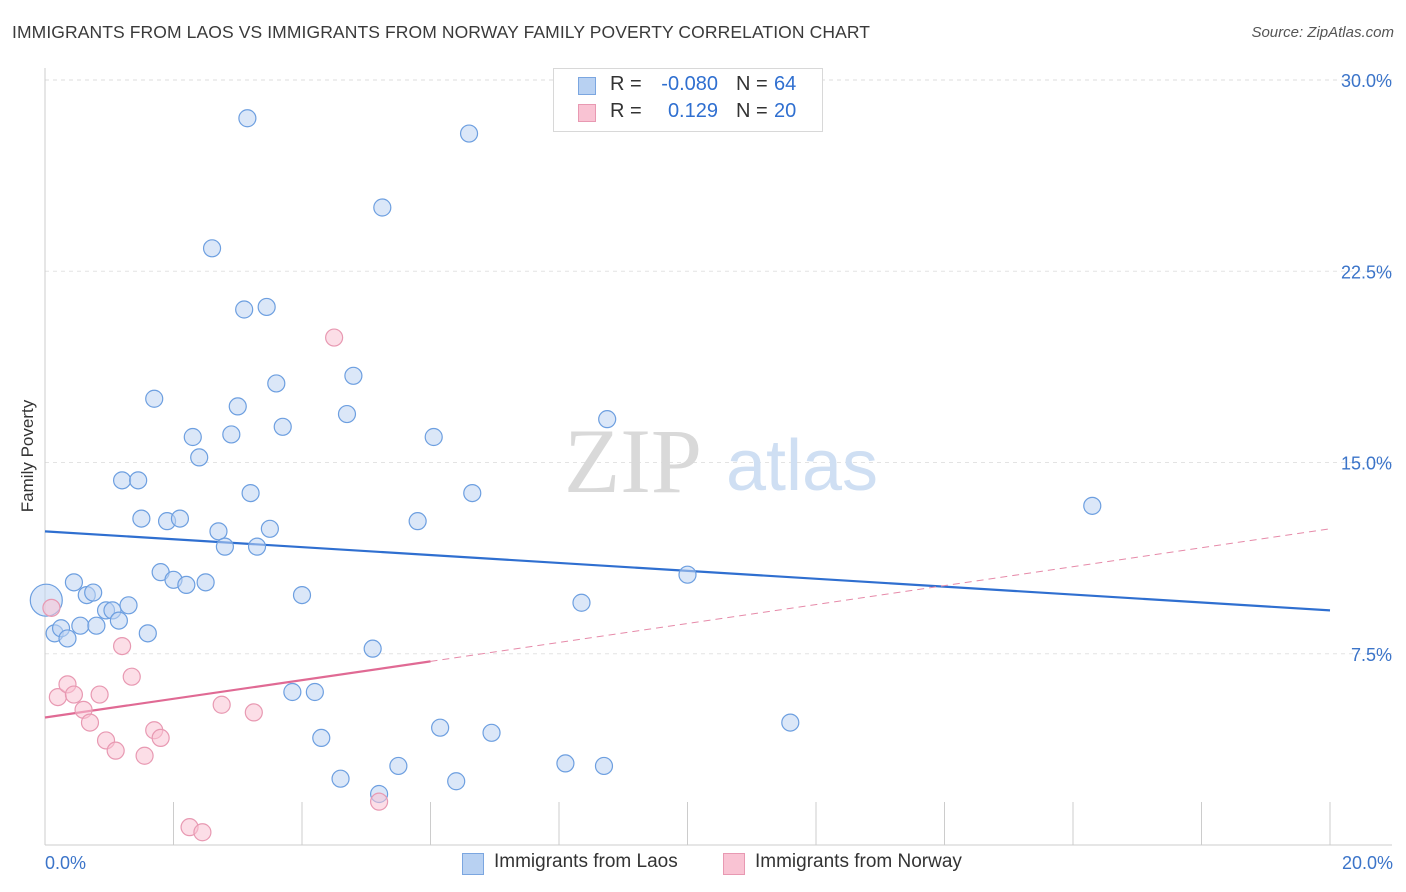 The width and height of the screenshot is (1406, 892). I want to click on stats-swatch-laos, so click(587, 86).